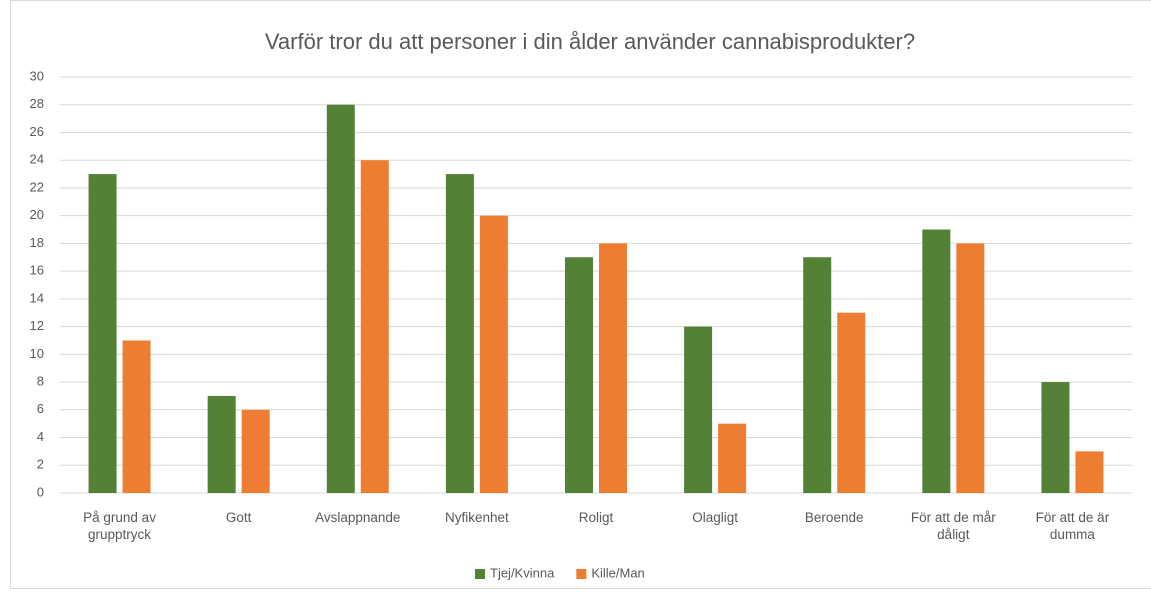  I want to click on x-tick-label: Nyfikenhet, so click(476, 517).